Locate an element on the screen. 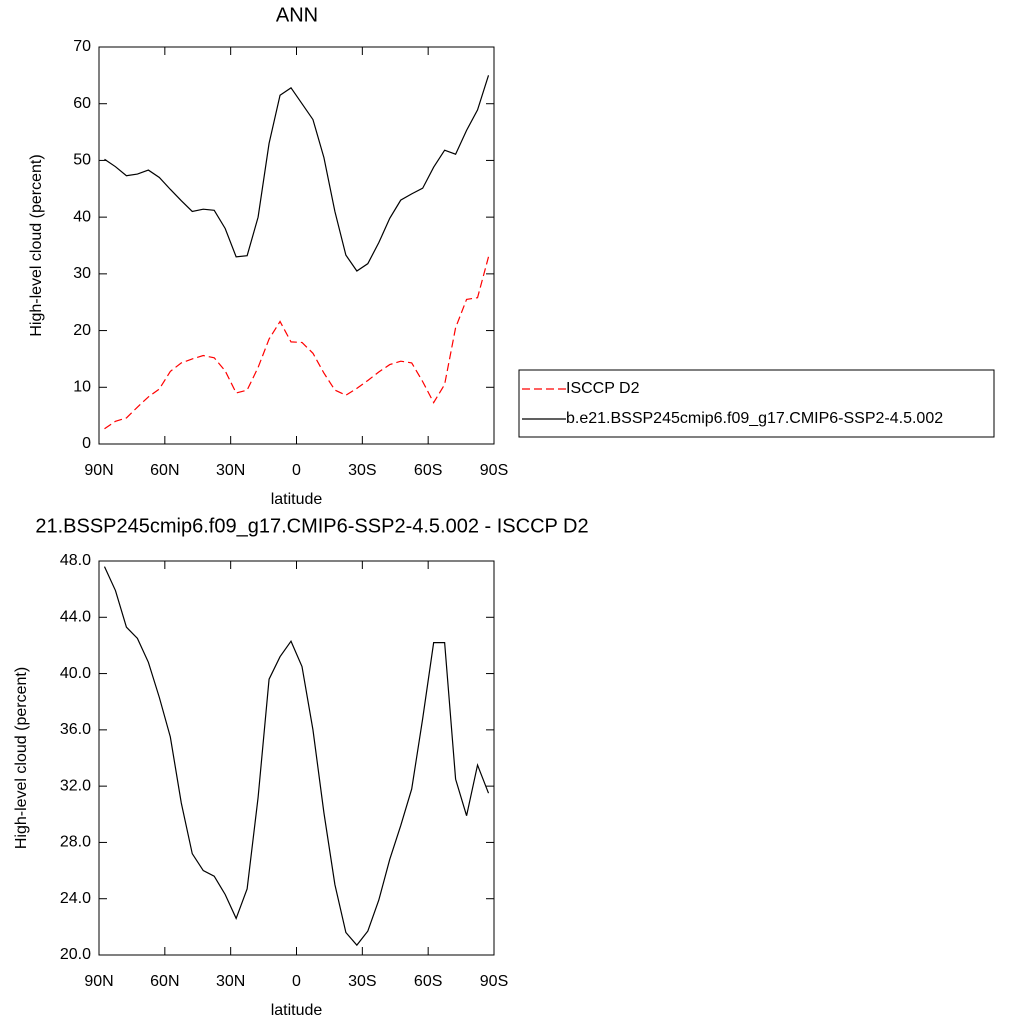  y-tick-label: 36.0 is located at coordinates (75, 729).